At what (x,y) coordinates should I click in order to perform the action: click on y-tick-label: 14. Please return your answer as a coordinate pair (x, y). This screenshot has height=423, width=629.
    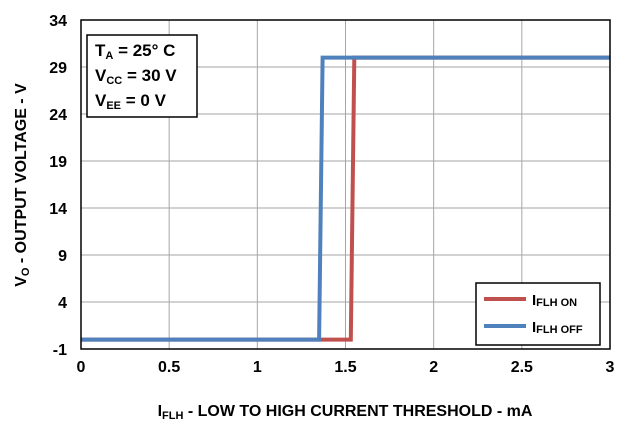
    Looking at the image, I should click on (58, 209).